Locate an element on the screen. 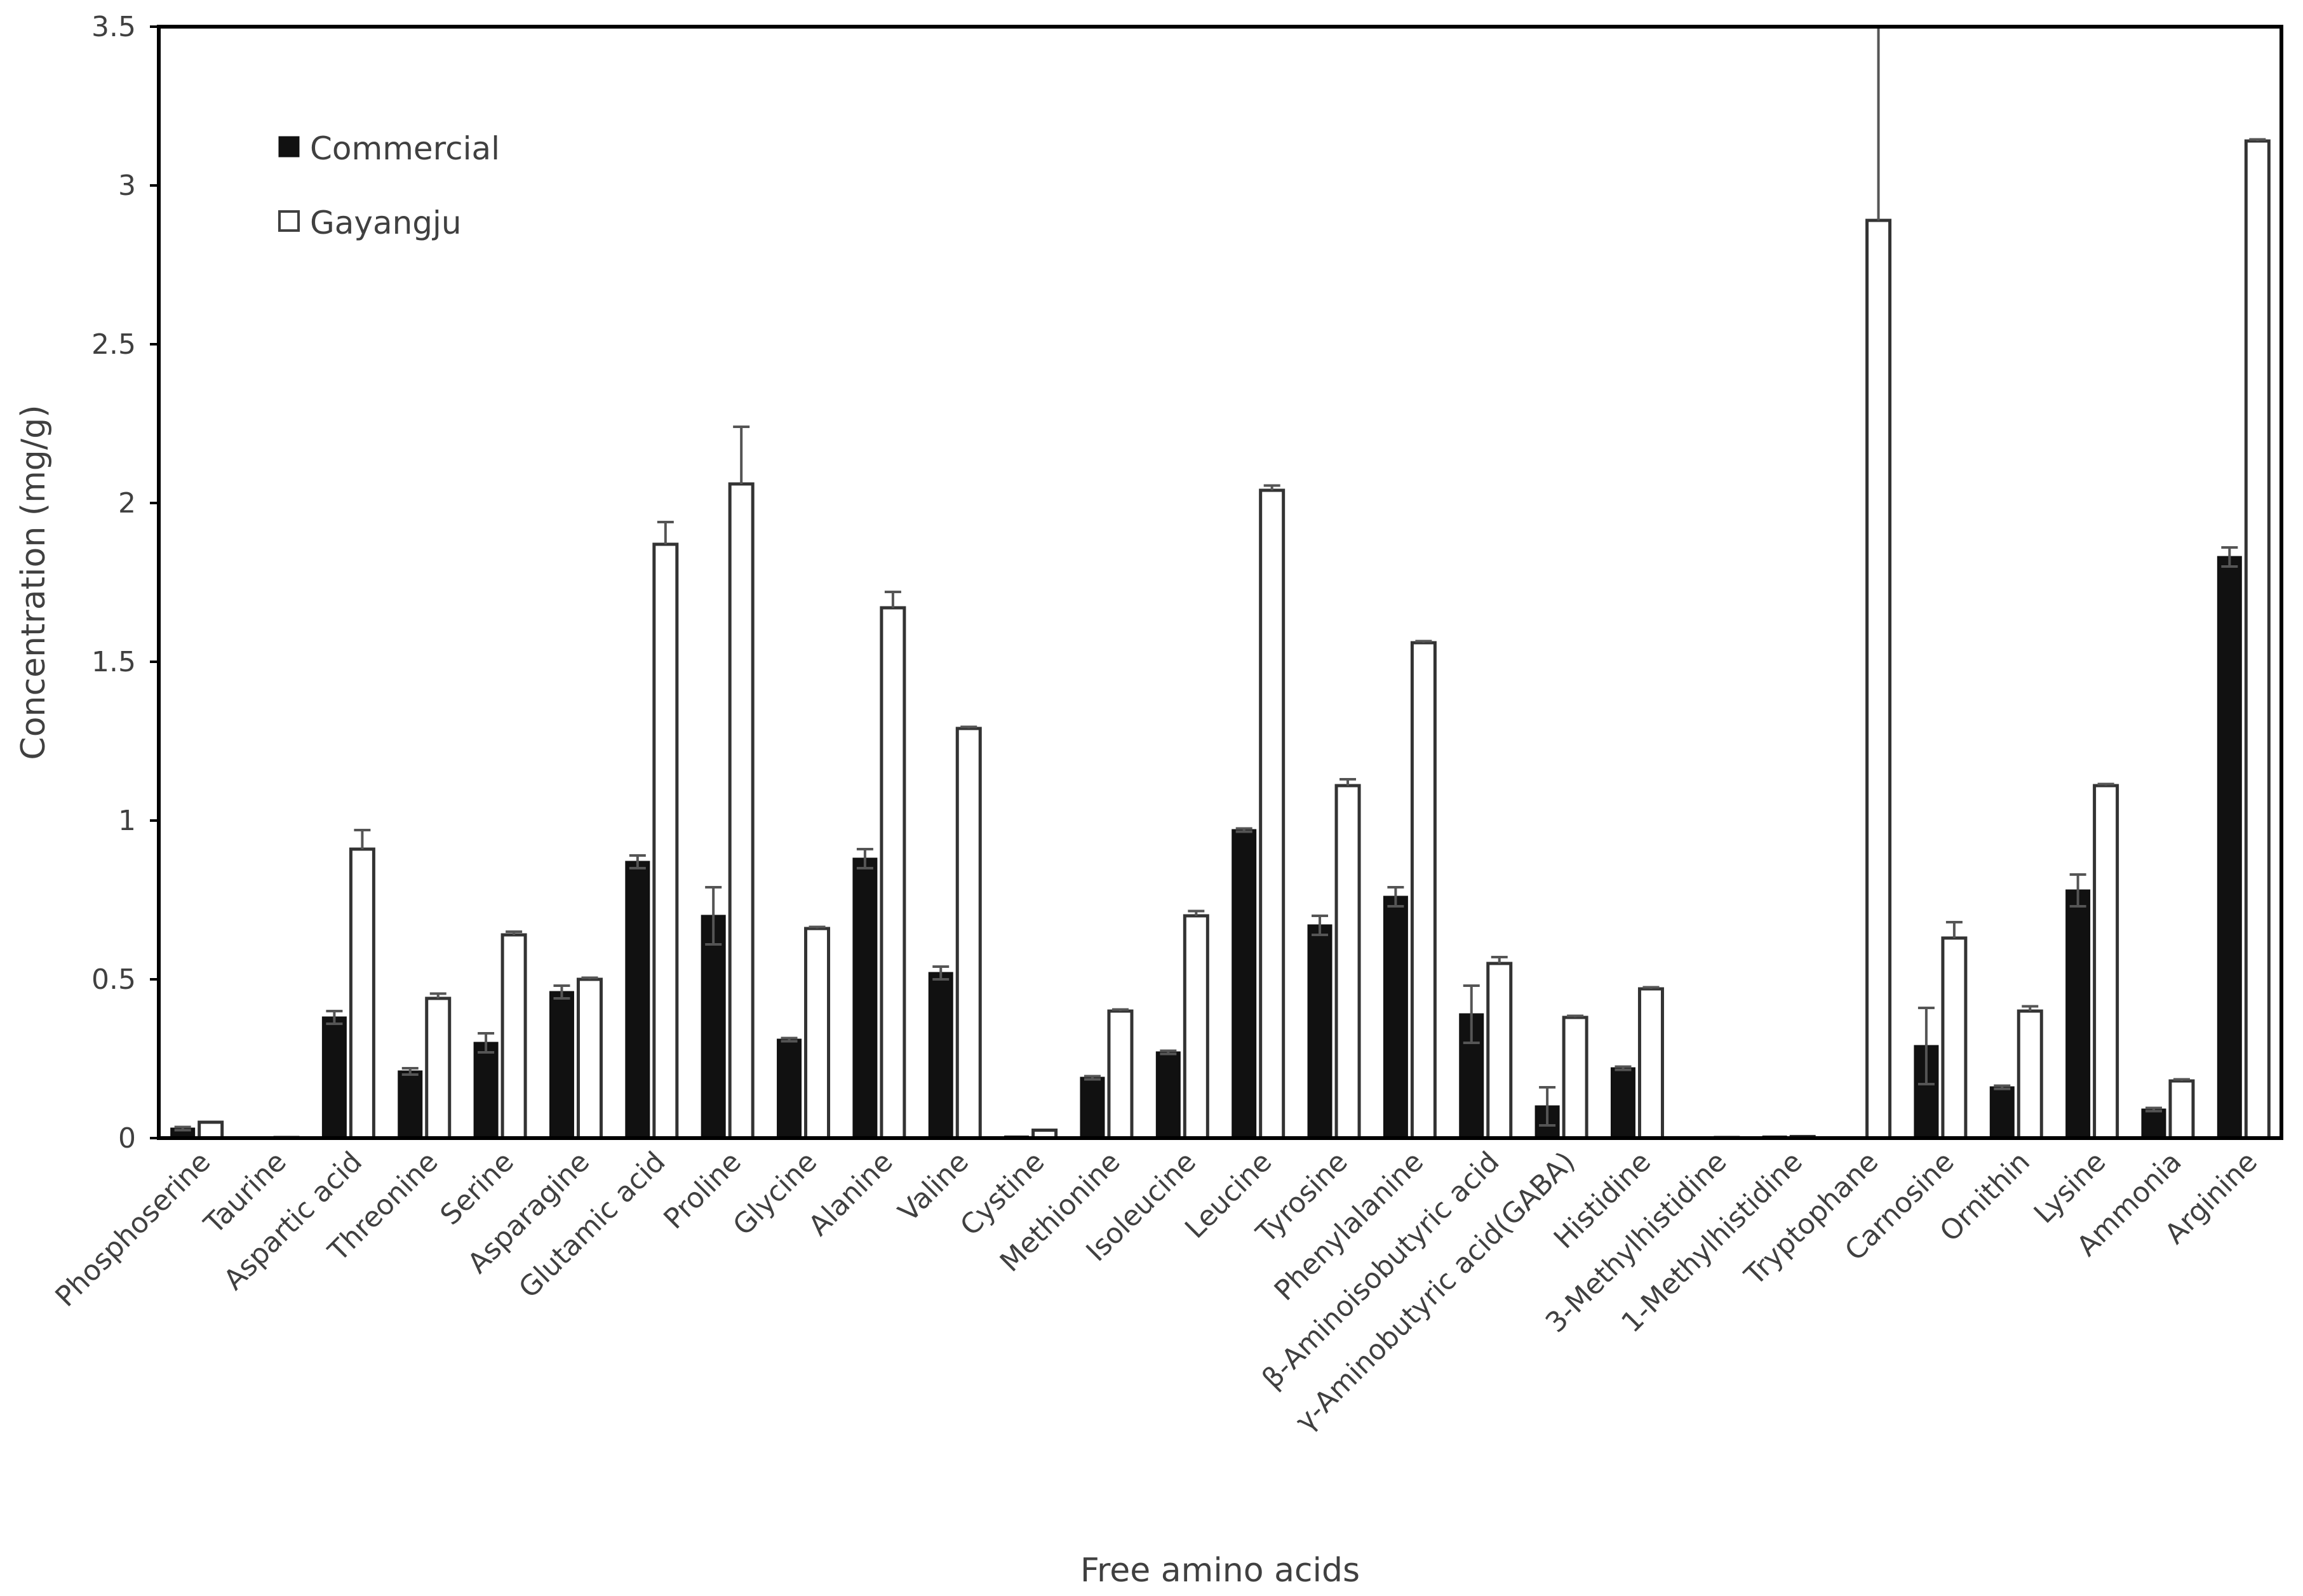  legend-label-commercial: Commercial is located at coordinates (405, 148).